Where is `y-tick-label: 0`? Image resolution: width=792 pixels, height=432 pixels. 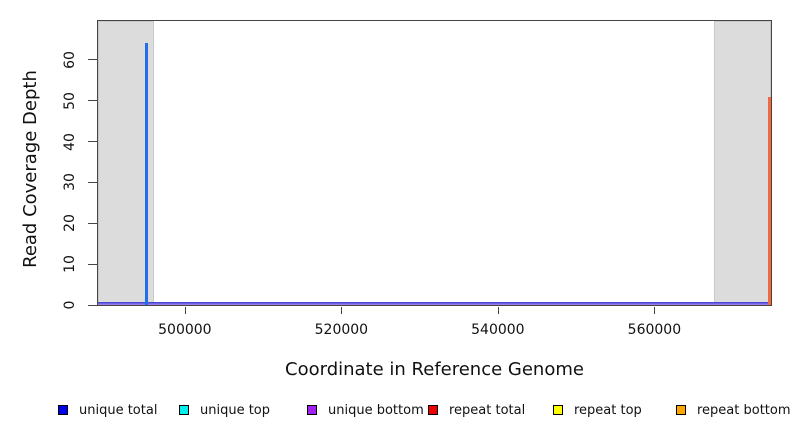
y-tick-label: 0 is located at coordinates (70, 305).